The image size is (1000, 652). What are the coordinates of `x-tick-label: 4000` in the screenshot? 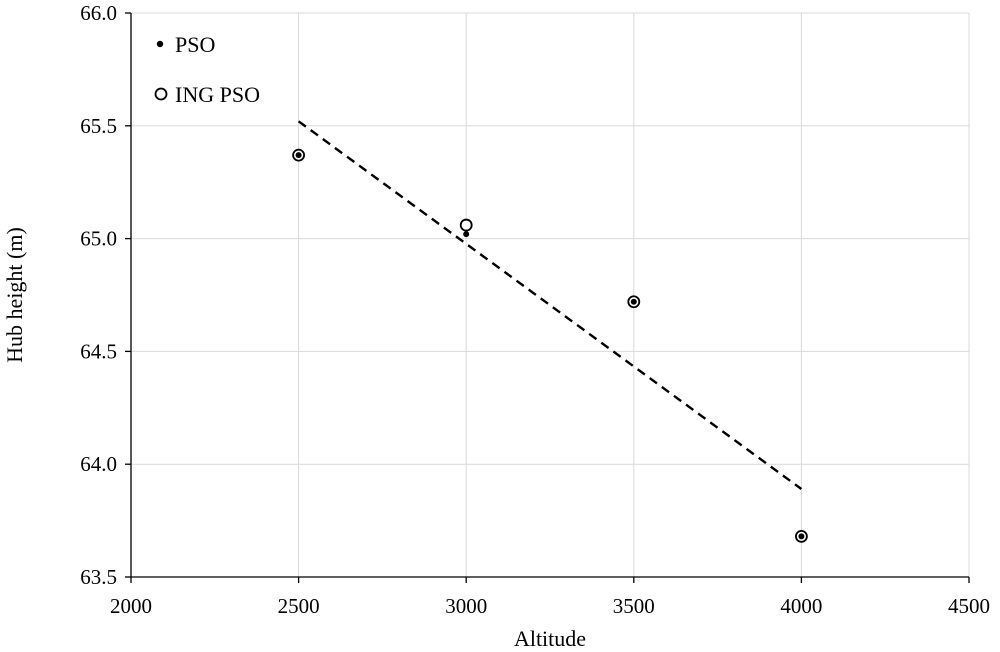 It's located at (801, 606).